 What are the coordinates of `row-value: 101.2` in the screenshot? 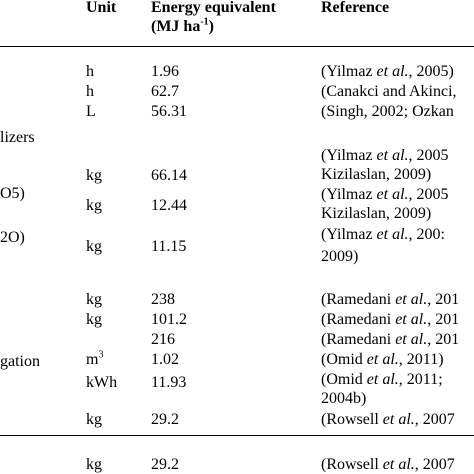 It's located at (169, 319).